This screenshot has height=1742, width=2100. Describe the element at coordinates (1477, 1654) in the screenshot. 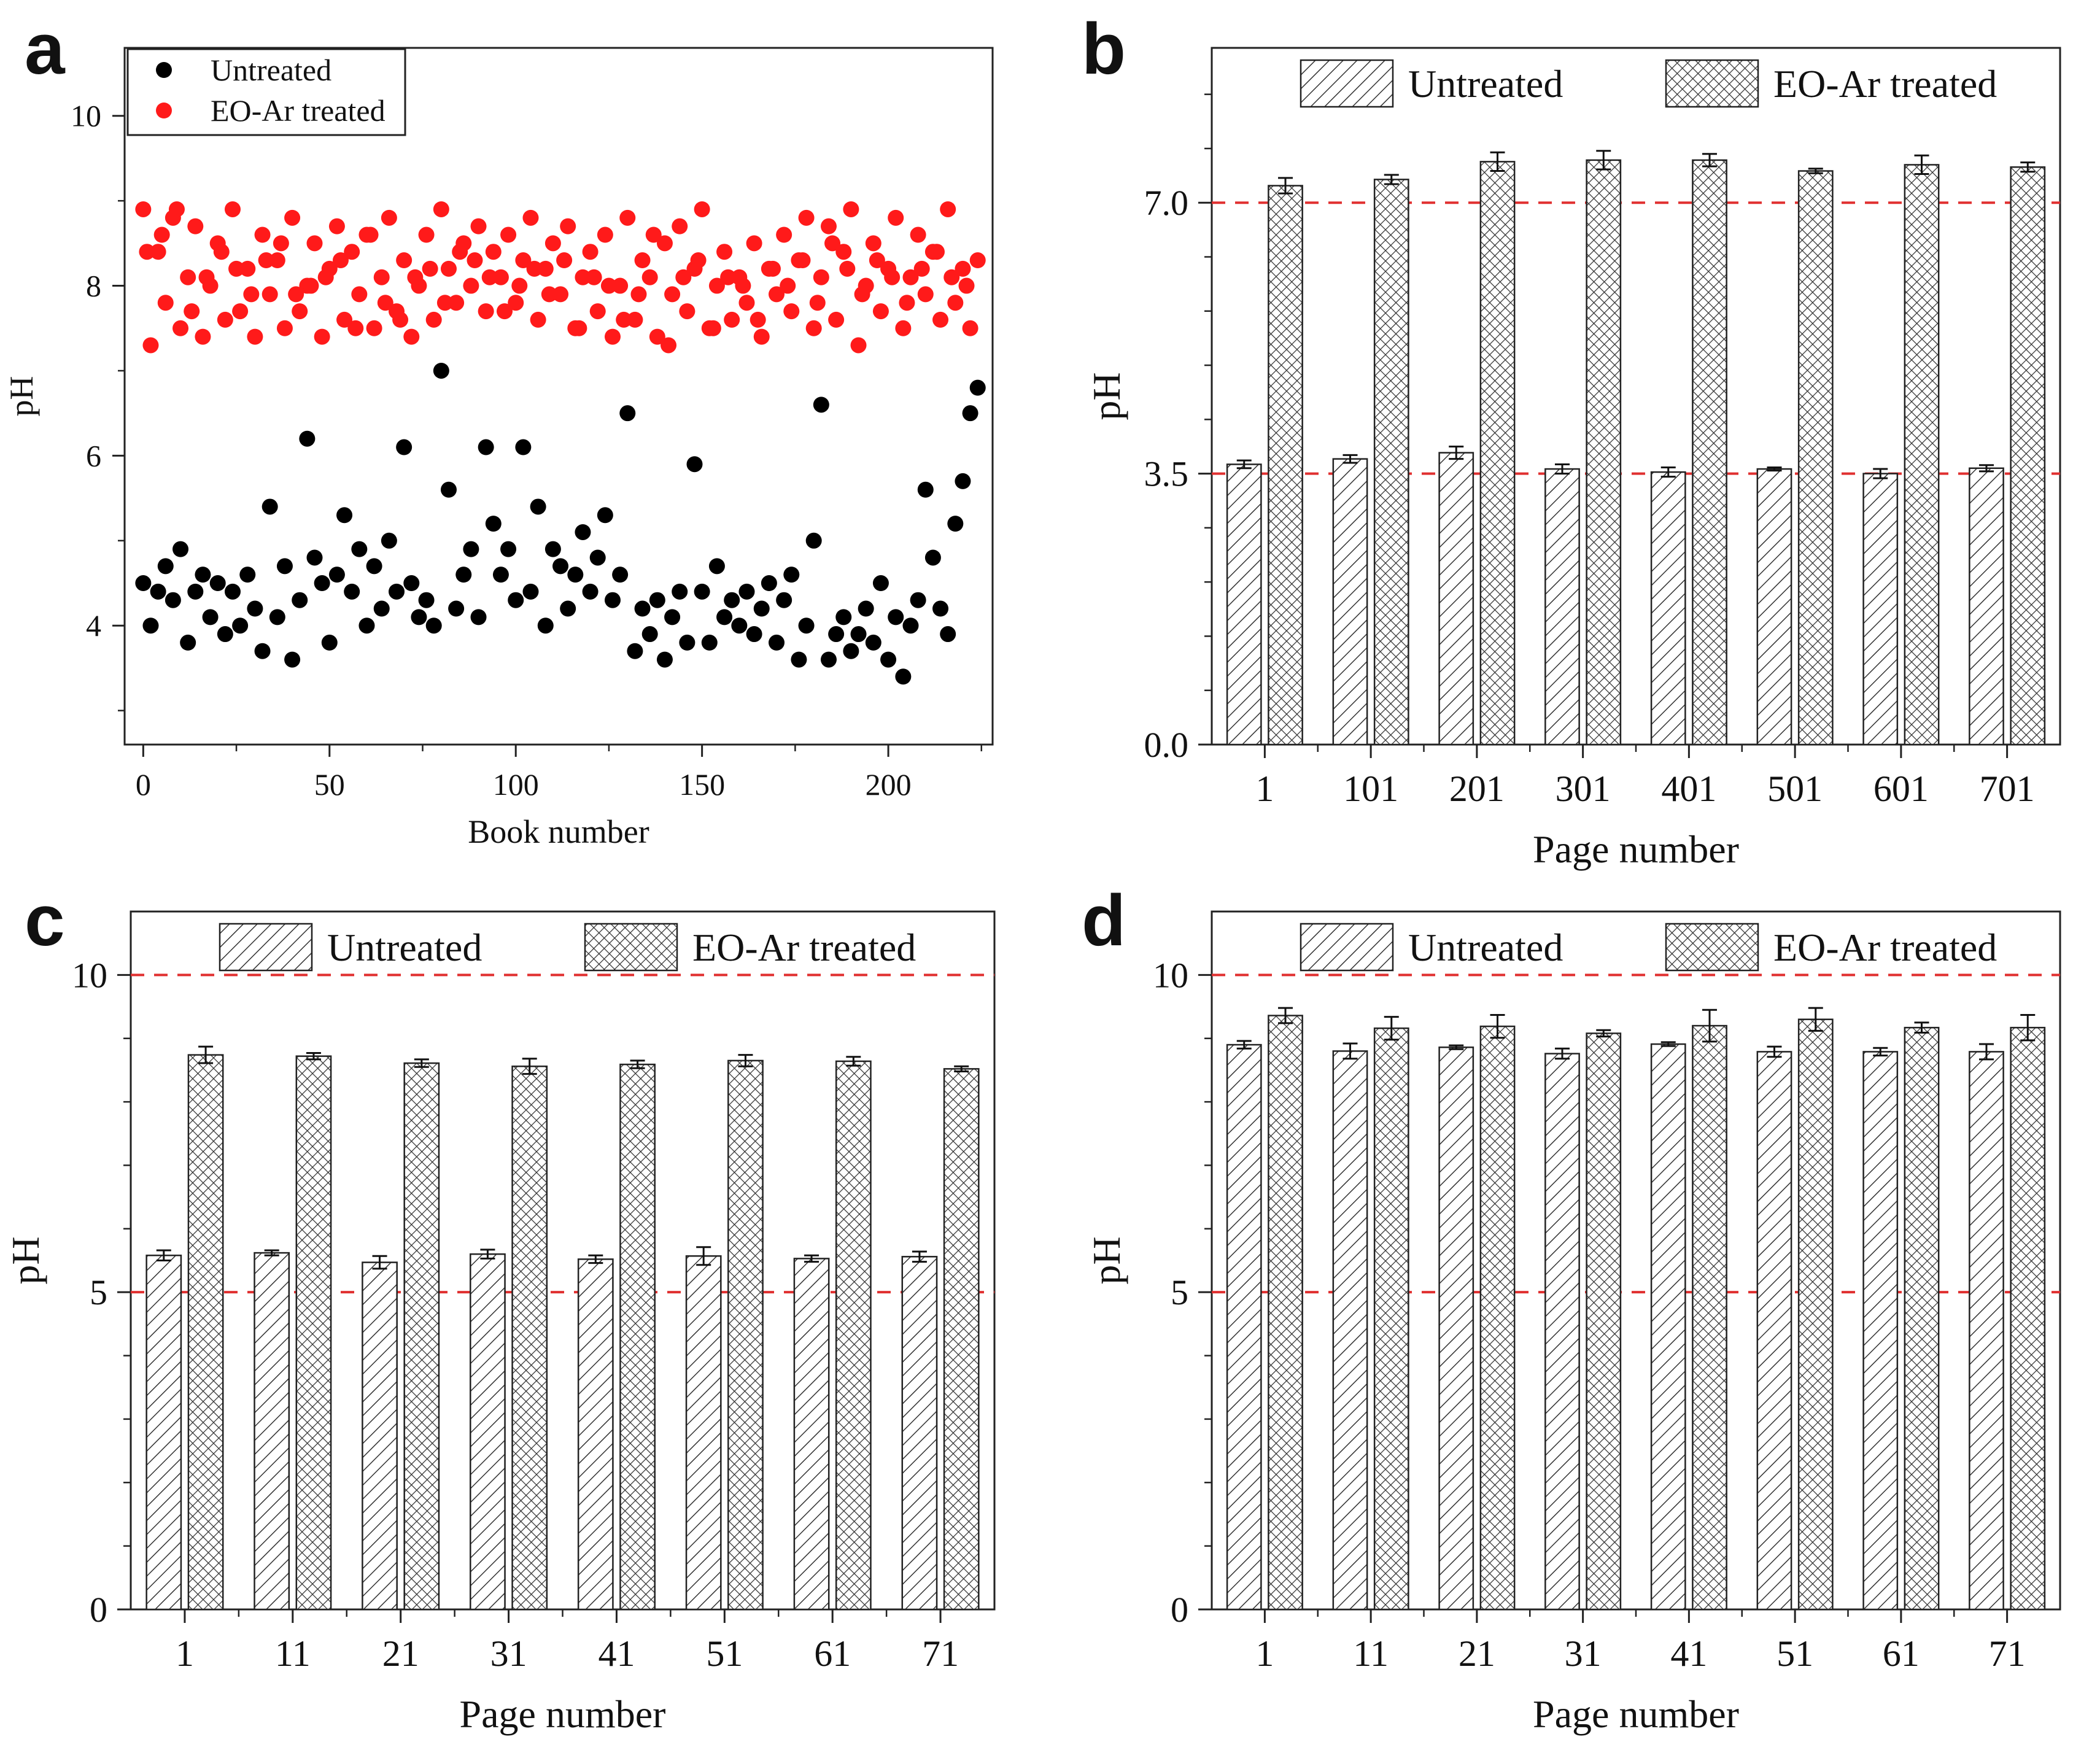

I see `x-tick-label: 21` at that location.